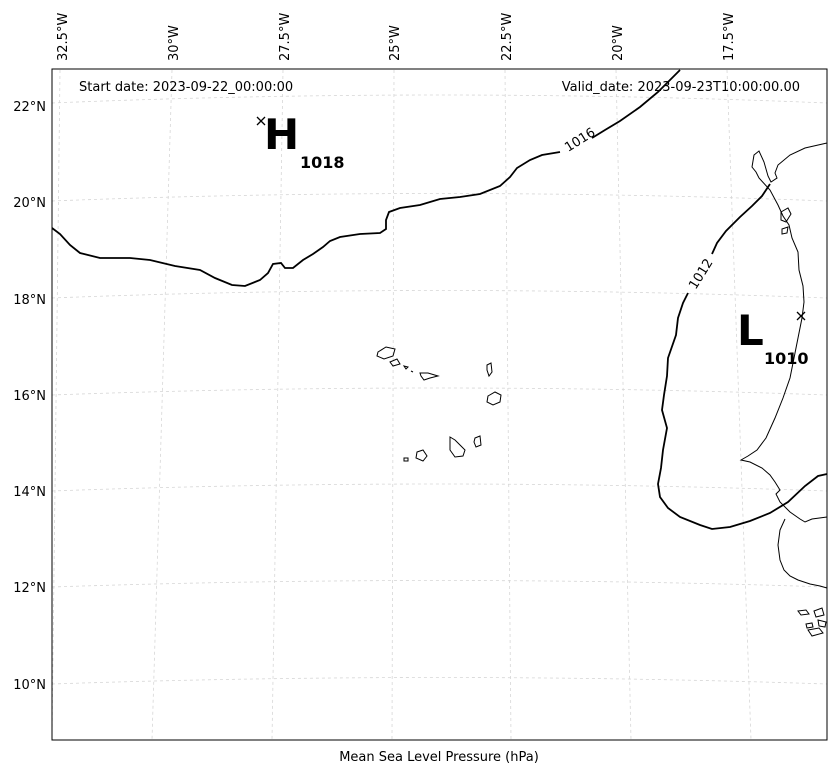 The image size is (837, 783). I want to click on low-pressure-marker, so click(801, 316).